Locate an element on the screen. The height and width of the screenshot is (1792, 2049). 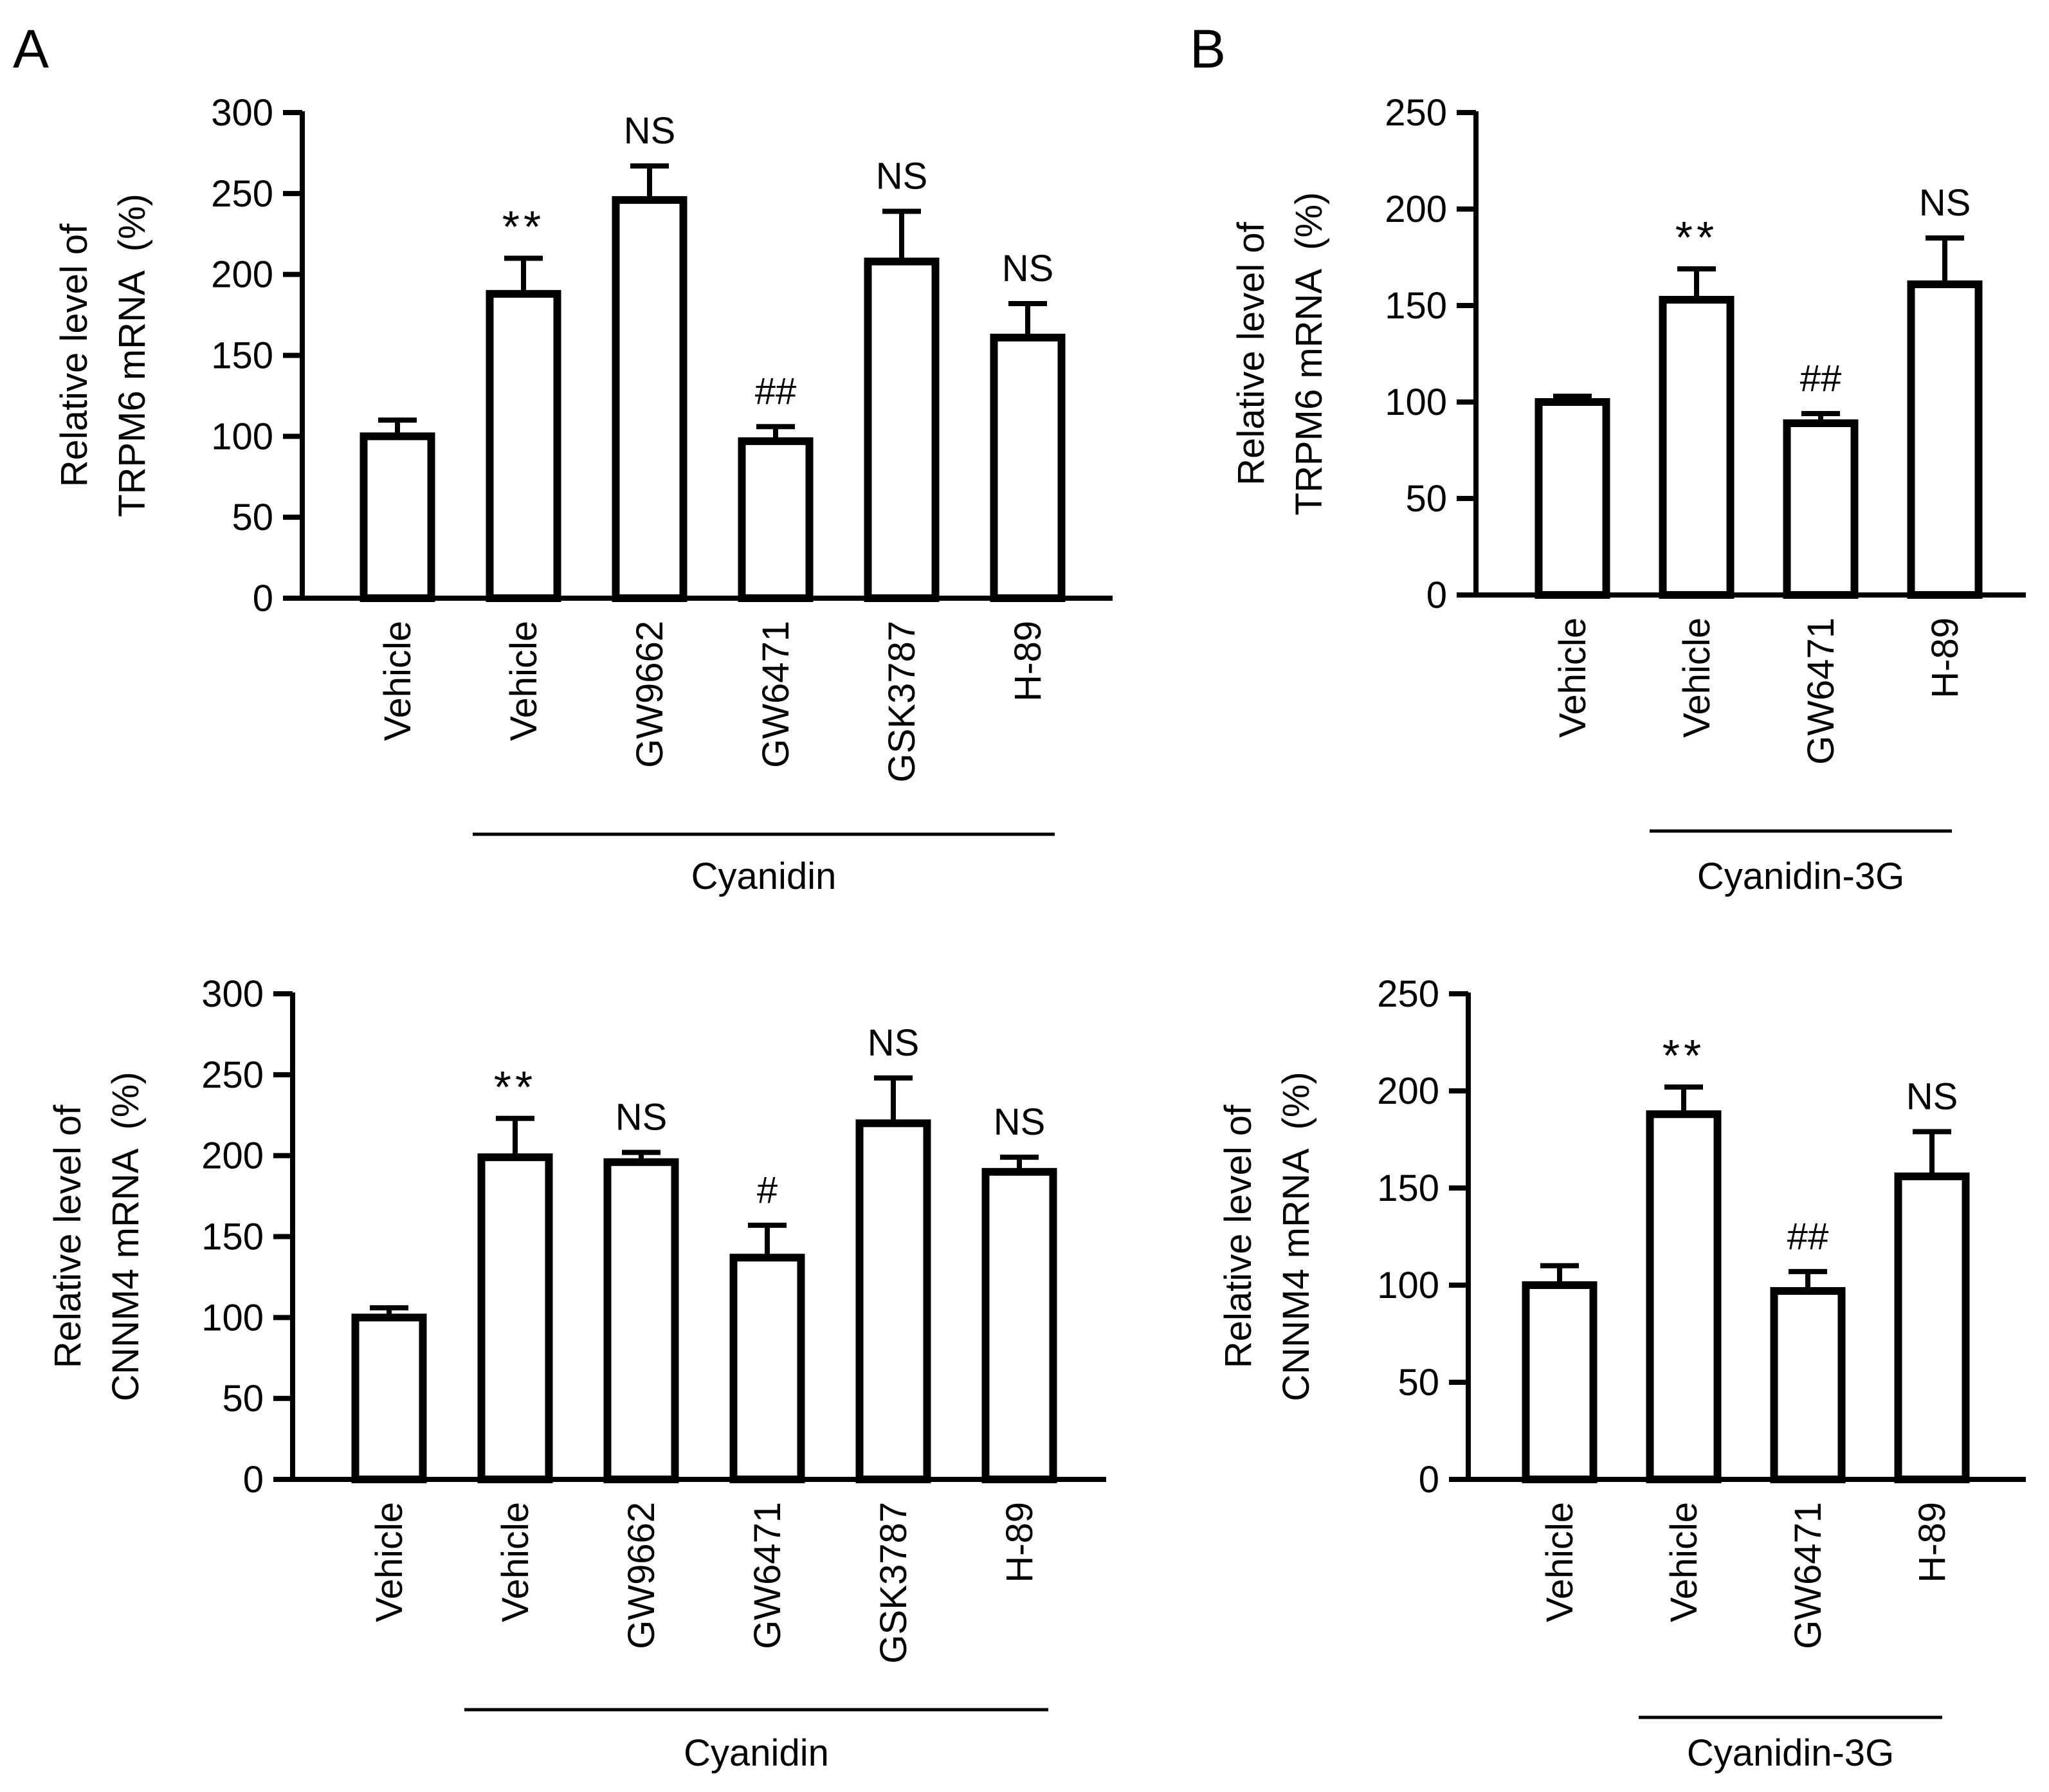
significance-label: # is located at coordinates (768, 1190).